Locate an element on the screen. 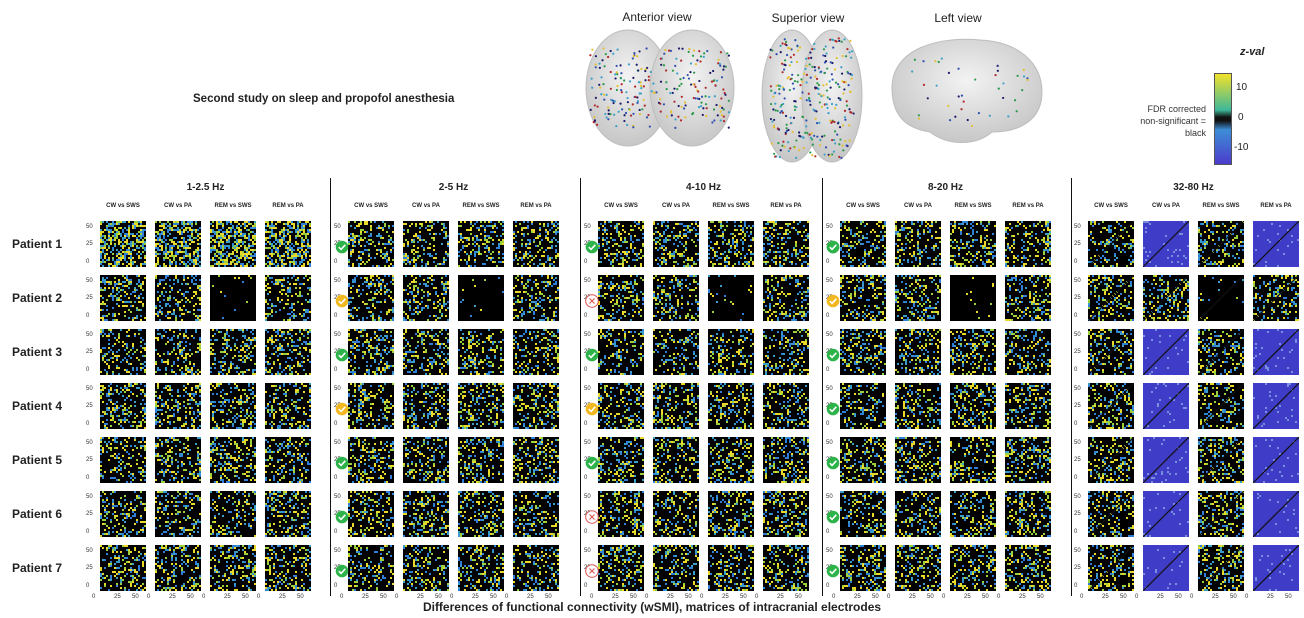 This screenshot has width=1304, height=618. patient-label: Patient 2 is located at coordinates (37, 298).